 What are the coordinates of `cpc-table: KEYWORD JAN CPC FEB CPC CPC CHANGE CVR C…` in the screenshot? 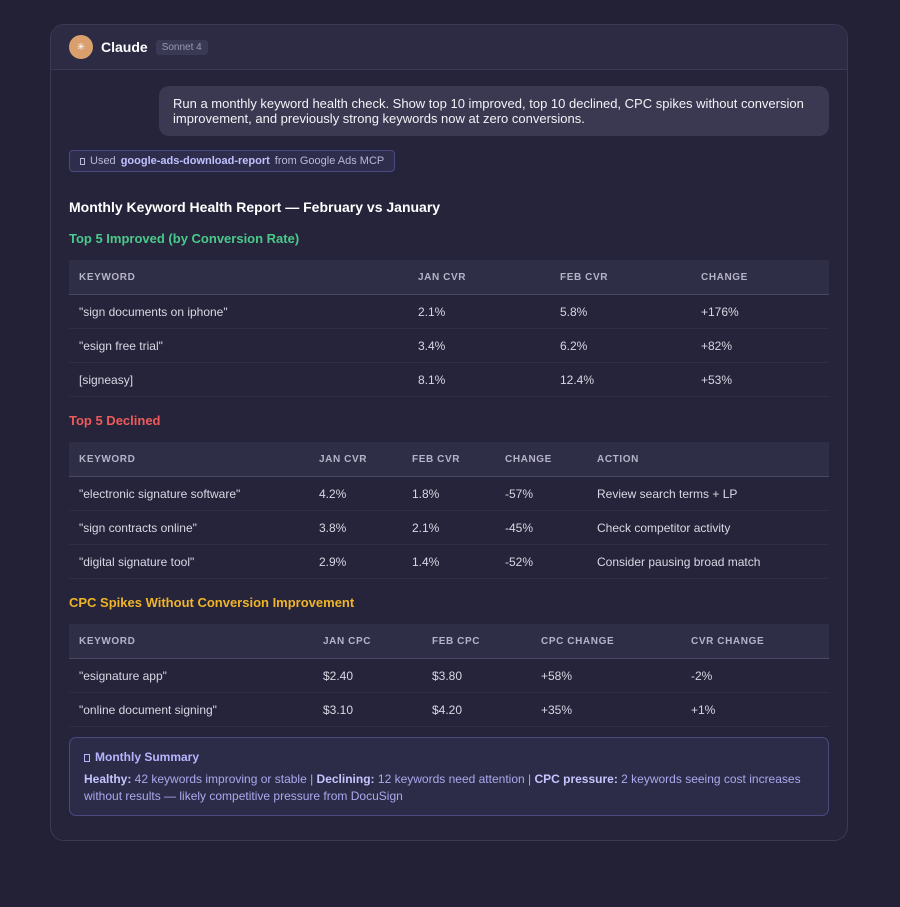 It's located at (449, 675).